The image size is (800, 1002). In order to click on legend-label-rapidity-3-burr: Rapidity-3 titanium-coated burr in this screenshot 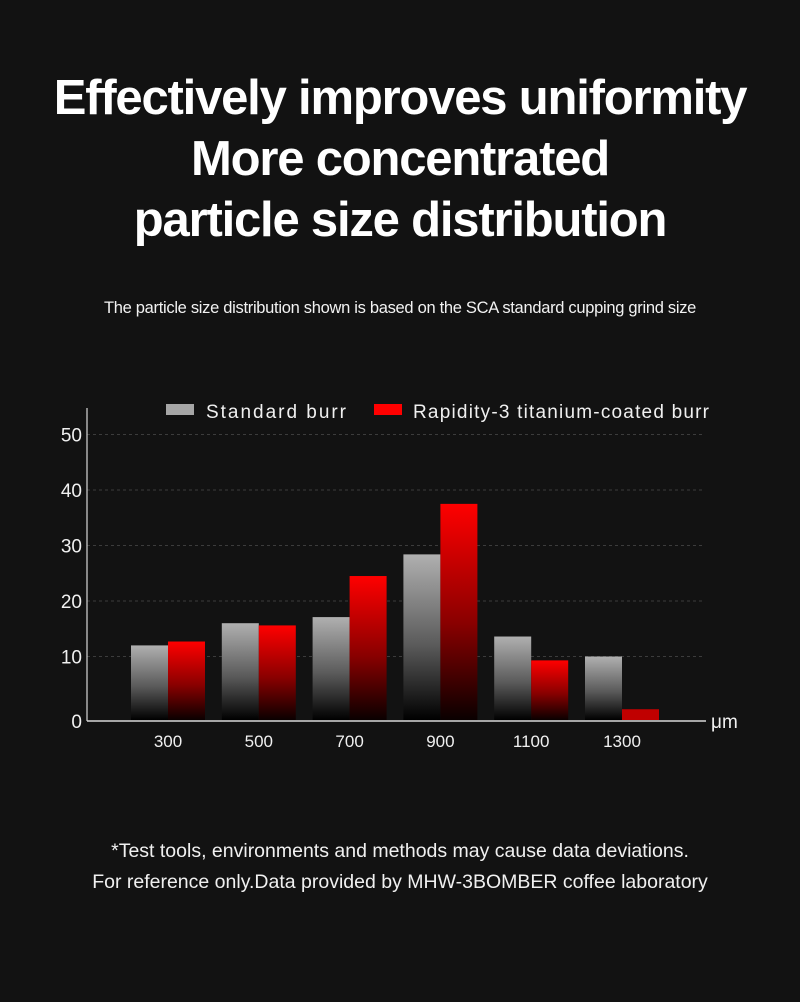, I will do `click(561, 412)`.